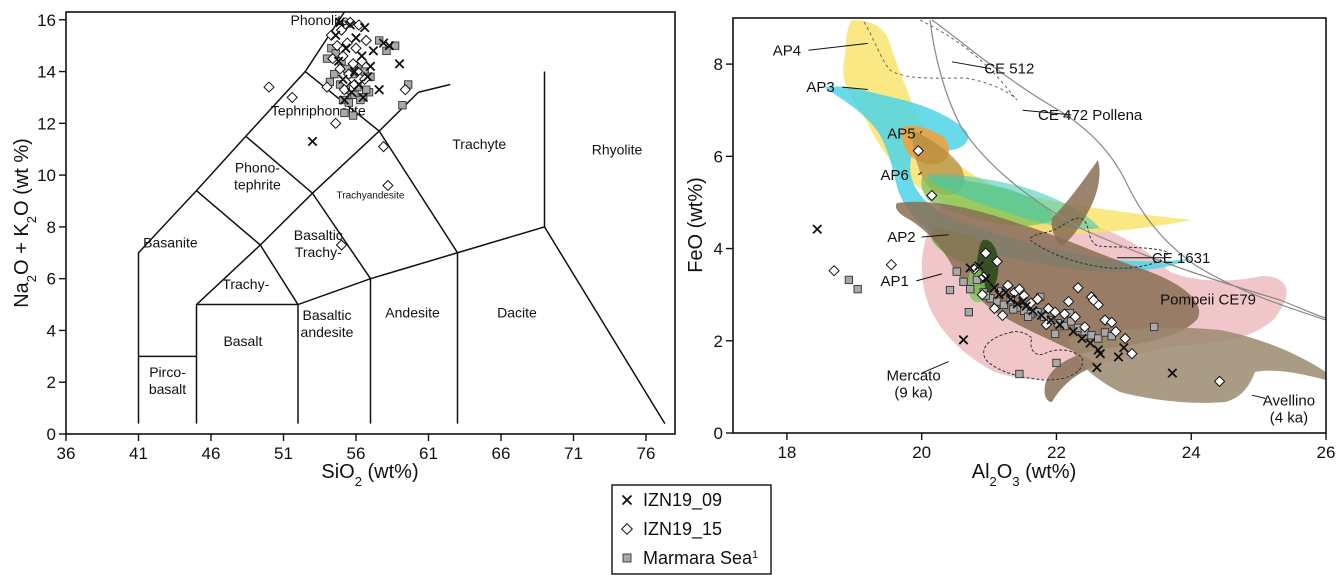 This screenshot has width=1336, height=575. I want to click on tas-field-label: Pirco-basalt, so click(167, 380).